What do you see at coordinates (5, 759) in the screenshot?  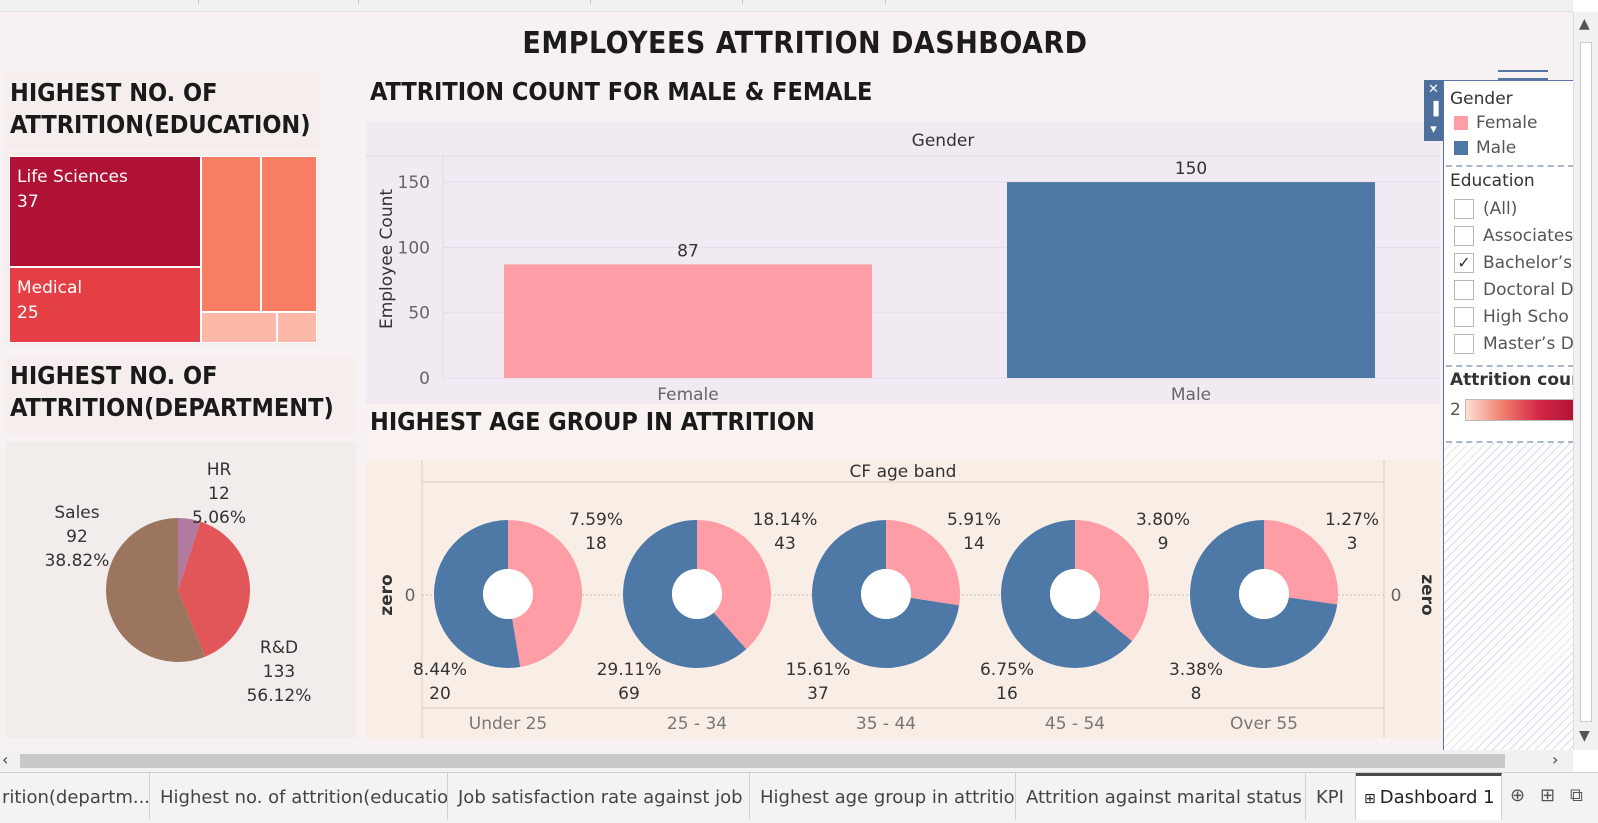 I see `scroll-left-icon: ‹` at bounding box center [5, 759].